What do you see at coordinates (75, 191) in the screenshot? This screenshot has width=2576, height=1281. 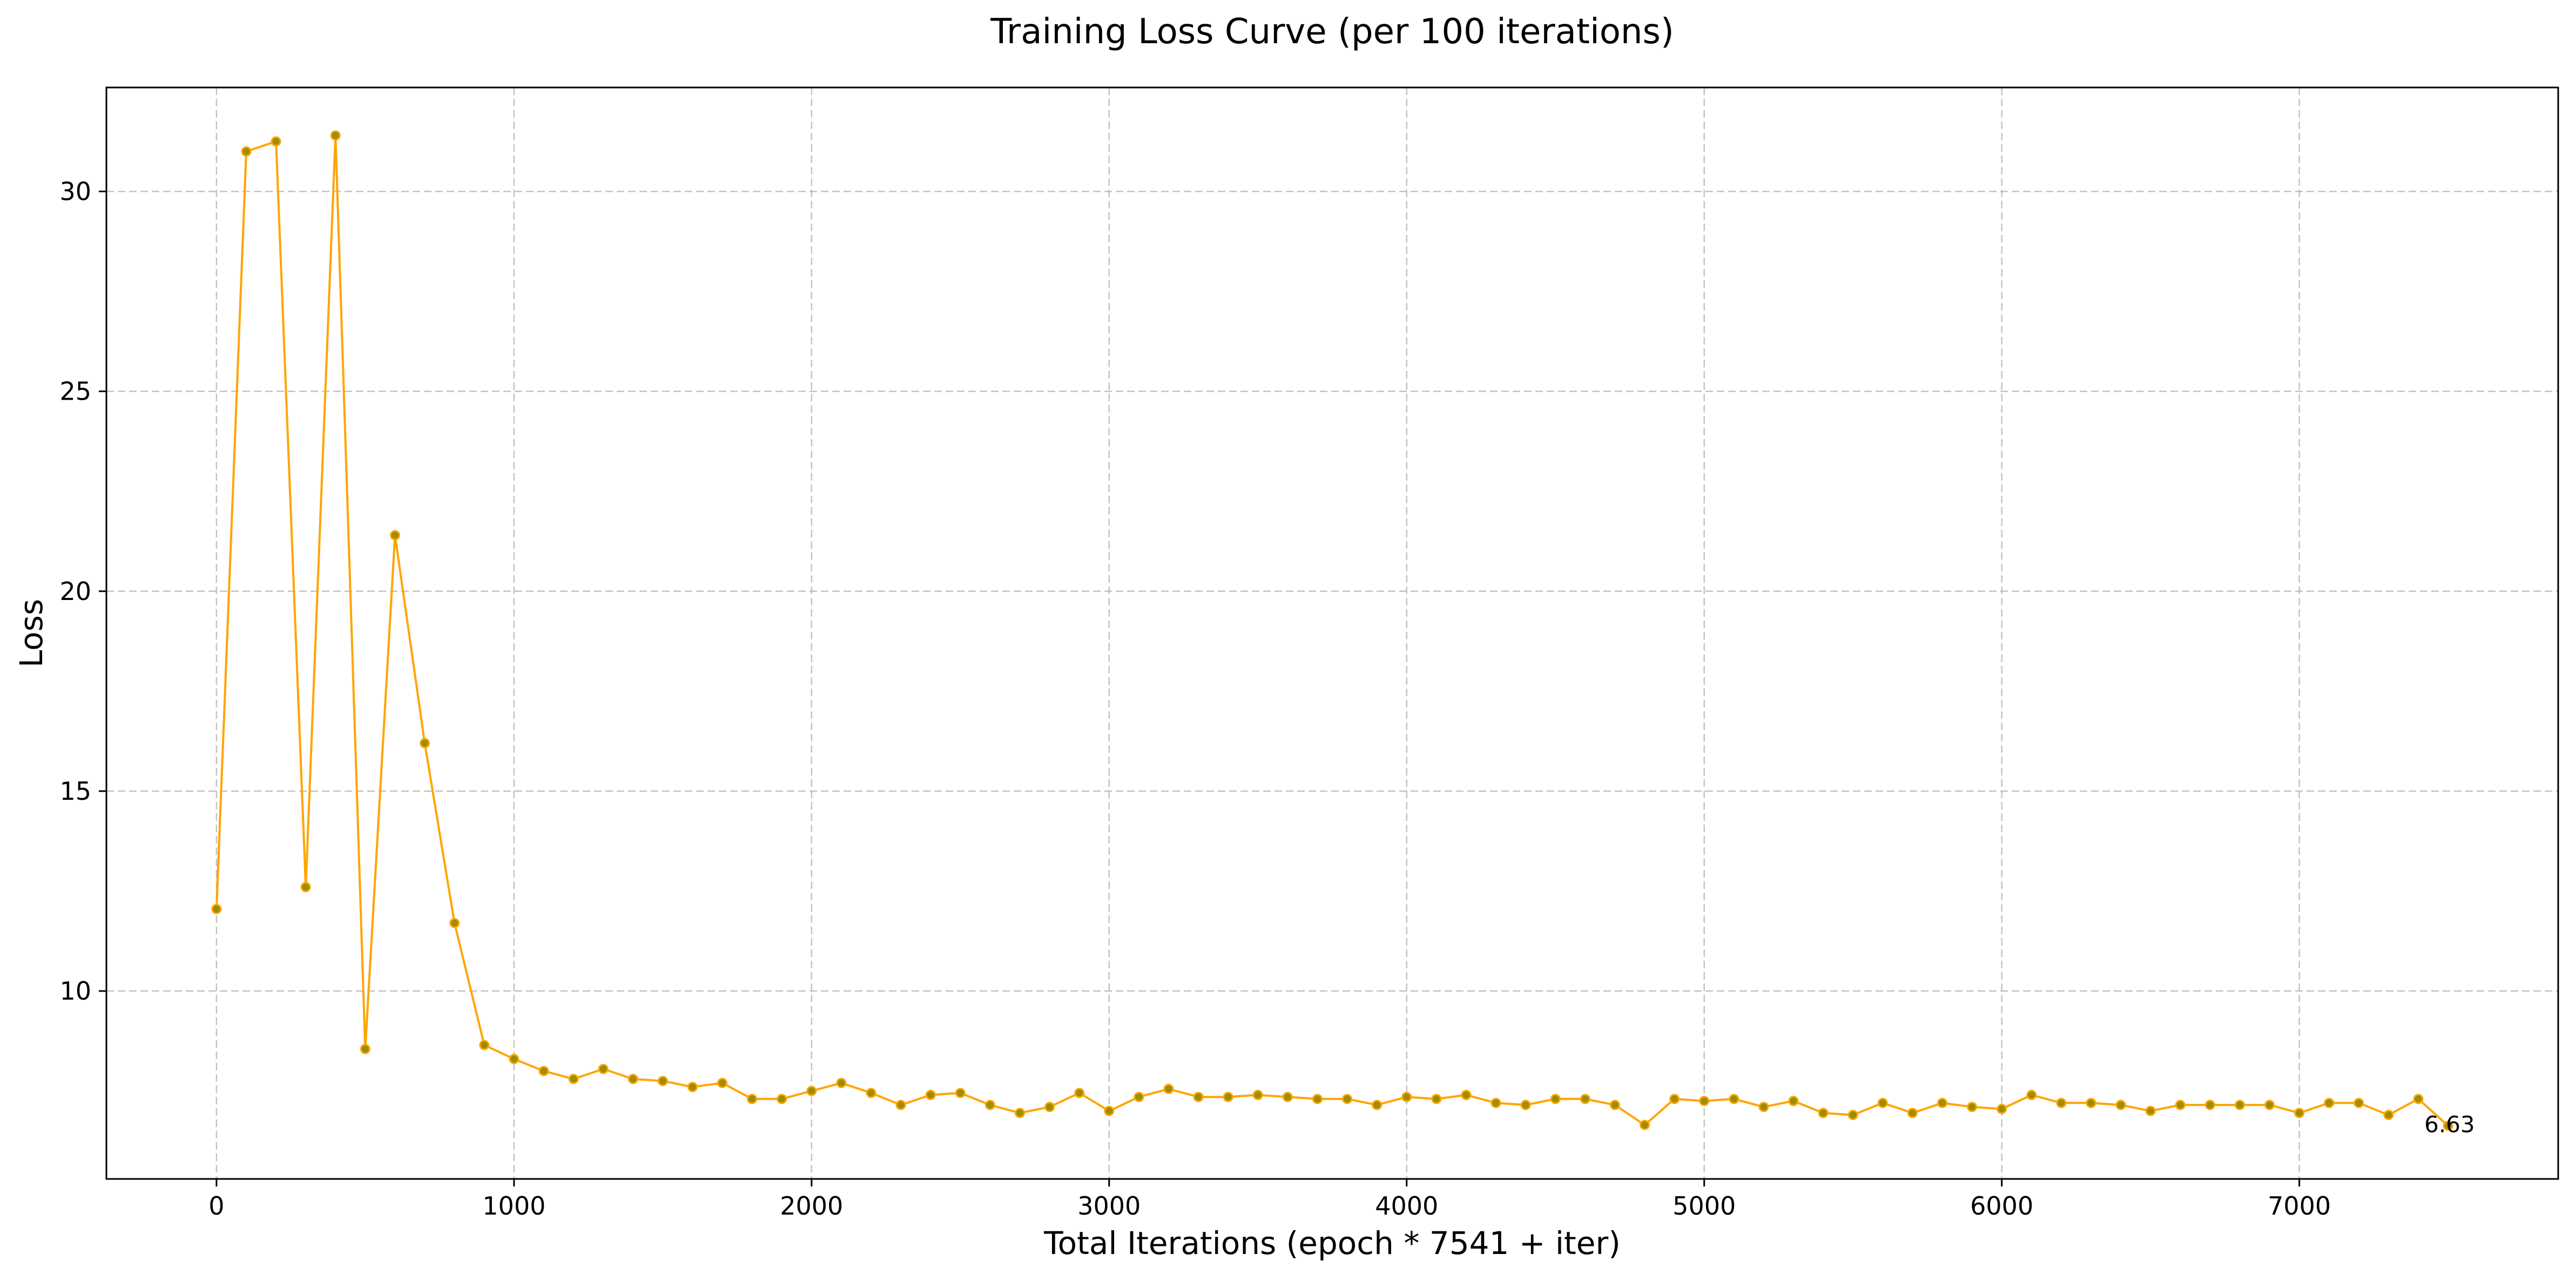 I see `y-tick-label: 30` at bounding box center [75, 191].